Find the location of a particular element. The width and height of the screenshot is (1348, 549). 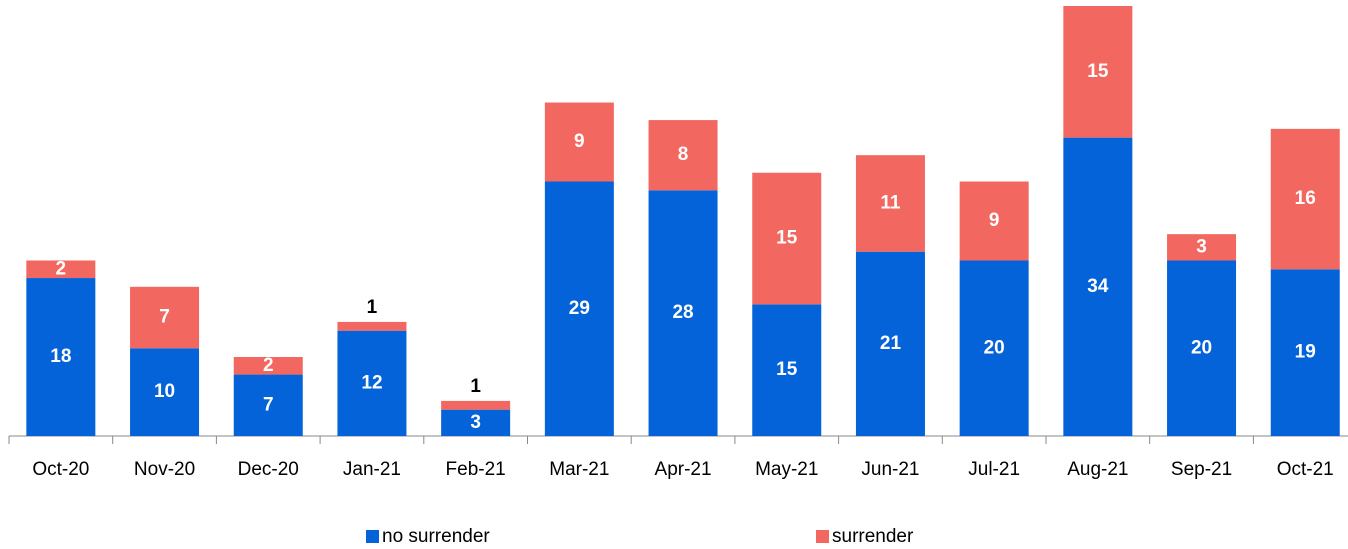

value-label: 8 is located at coordinates (683, 154).